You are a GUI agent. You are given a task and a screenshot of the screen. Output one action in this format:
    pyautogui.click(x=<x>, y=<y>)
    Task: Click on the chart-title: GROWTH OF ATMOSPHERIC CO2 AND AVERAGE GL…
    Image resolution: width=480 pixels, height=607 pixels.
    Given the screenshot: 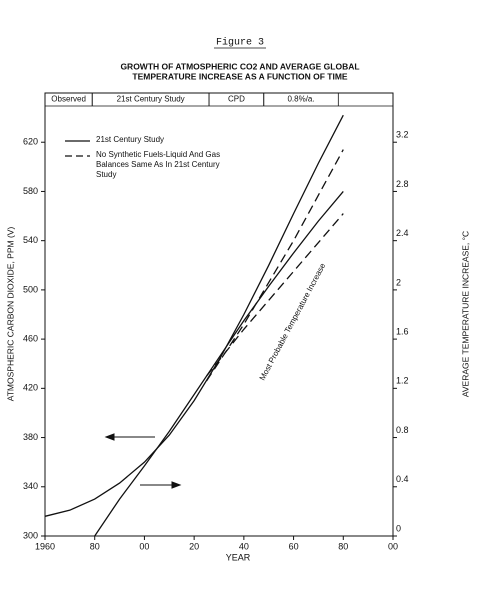 What is the action you would take?
    pyautogui.click(x=239, y=66)
    